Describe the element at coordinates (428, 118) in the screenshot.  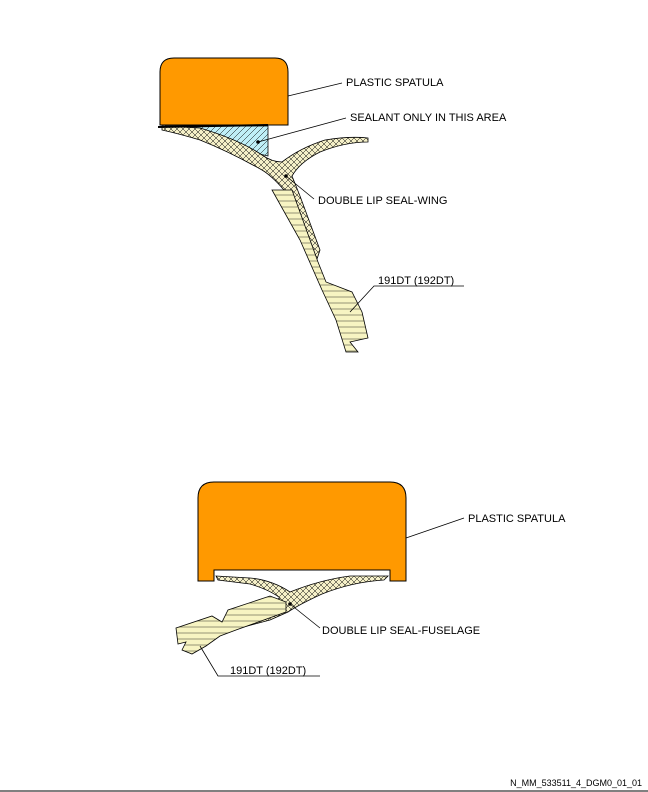
I see `top-sealant-label: SEALANT ONLY IN THIS AREA` at that location.